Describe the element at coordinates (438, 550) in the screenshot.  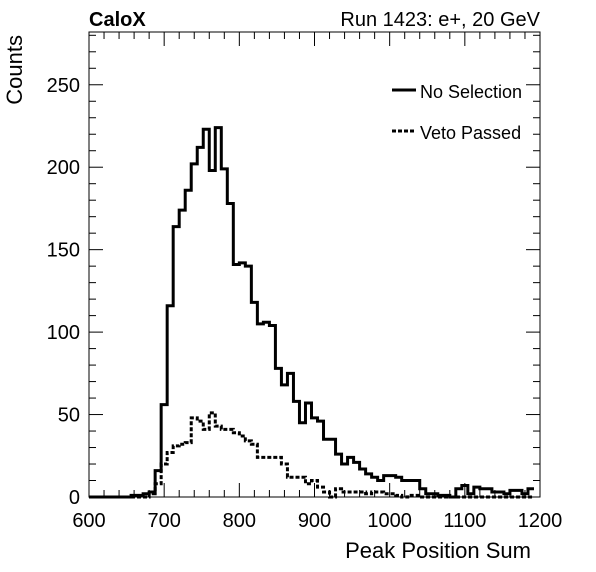
I see `x-axis-label: Peak Position Sum` at that location.